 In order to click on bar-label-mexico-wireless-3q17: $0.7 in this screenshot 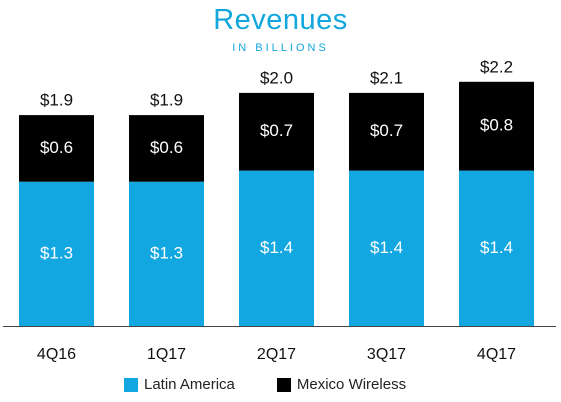, I will do `click(386, 130)`.